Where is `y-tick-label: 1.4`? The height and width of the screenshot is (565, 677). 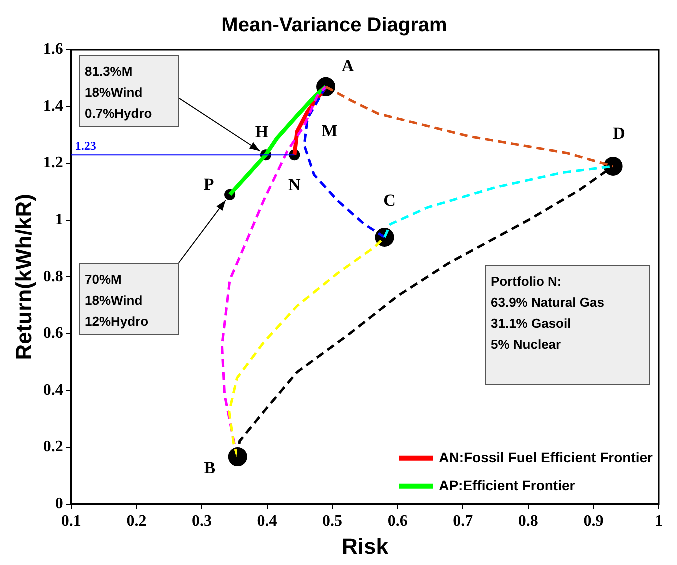
y-tick-label: 1.4 is located at coordinates (53, 106).